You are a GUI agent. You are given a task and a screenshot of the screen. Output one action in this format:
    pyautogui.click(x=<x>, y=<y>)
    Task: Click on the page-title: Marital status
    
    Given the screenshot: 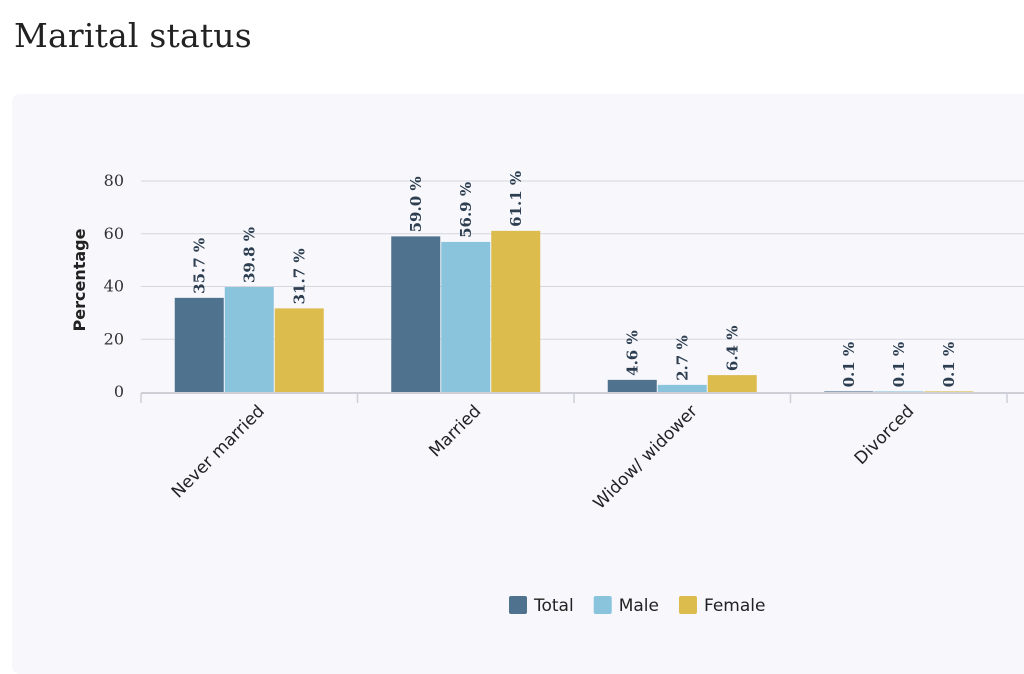 What is the action you would take?
    pyautogui.click(x=133, y=35)
    